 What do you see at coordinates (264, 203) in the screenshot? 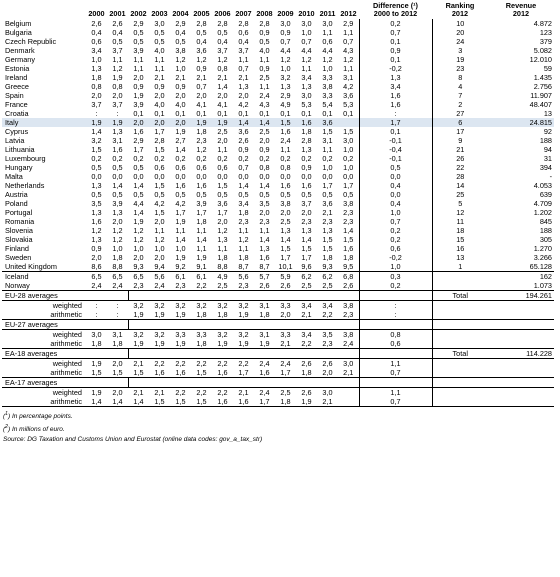
I see `year-value: 3,5` at bounding box center [264, 203].